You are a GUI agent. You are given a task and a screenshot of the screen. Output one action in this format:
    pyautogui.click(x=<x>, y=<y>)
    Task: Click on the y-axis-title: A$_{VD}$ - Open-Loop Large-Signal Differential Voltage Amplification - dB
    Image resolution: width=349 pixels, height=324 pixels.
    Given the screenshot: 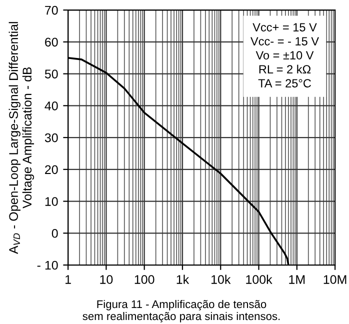 What is the action you would take?
    pyautogui.click(x=21, y=138)
    